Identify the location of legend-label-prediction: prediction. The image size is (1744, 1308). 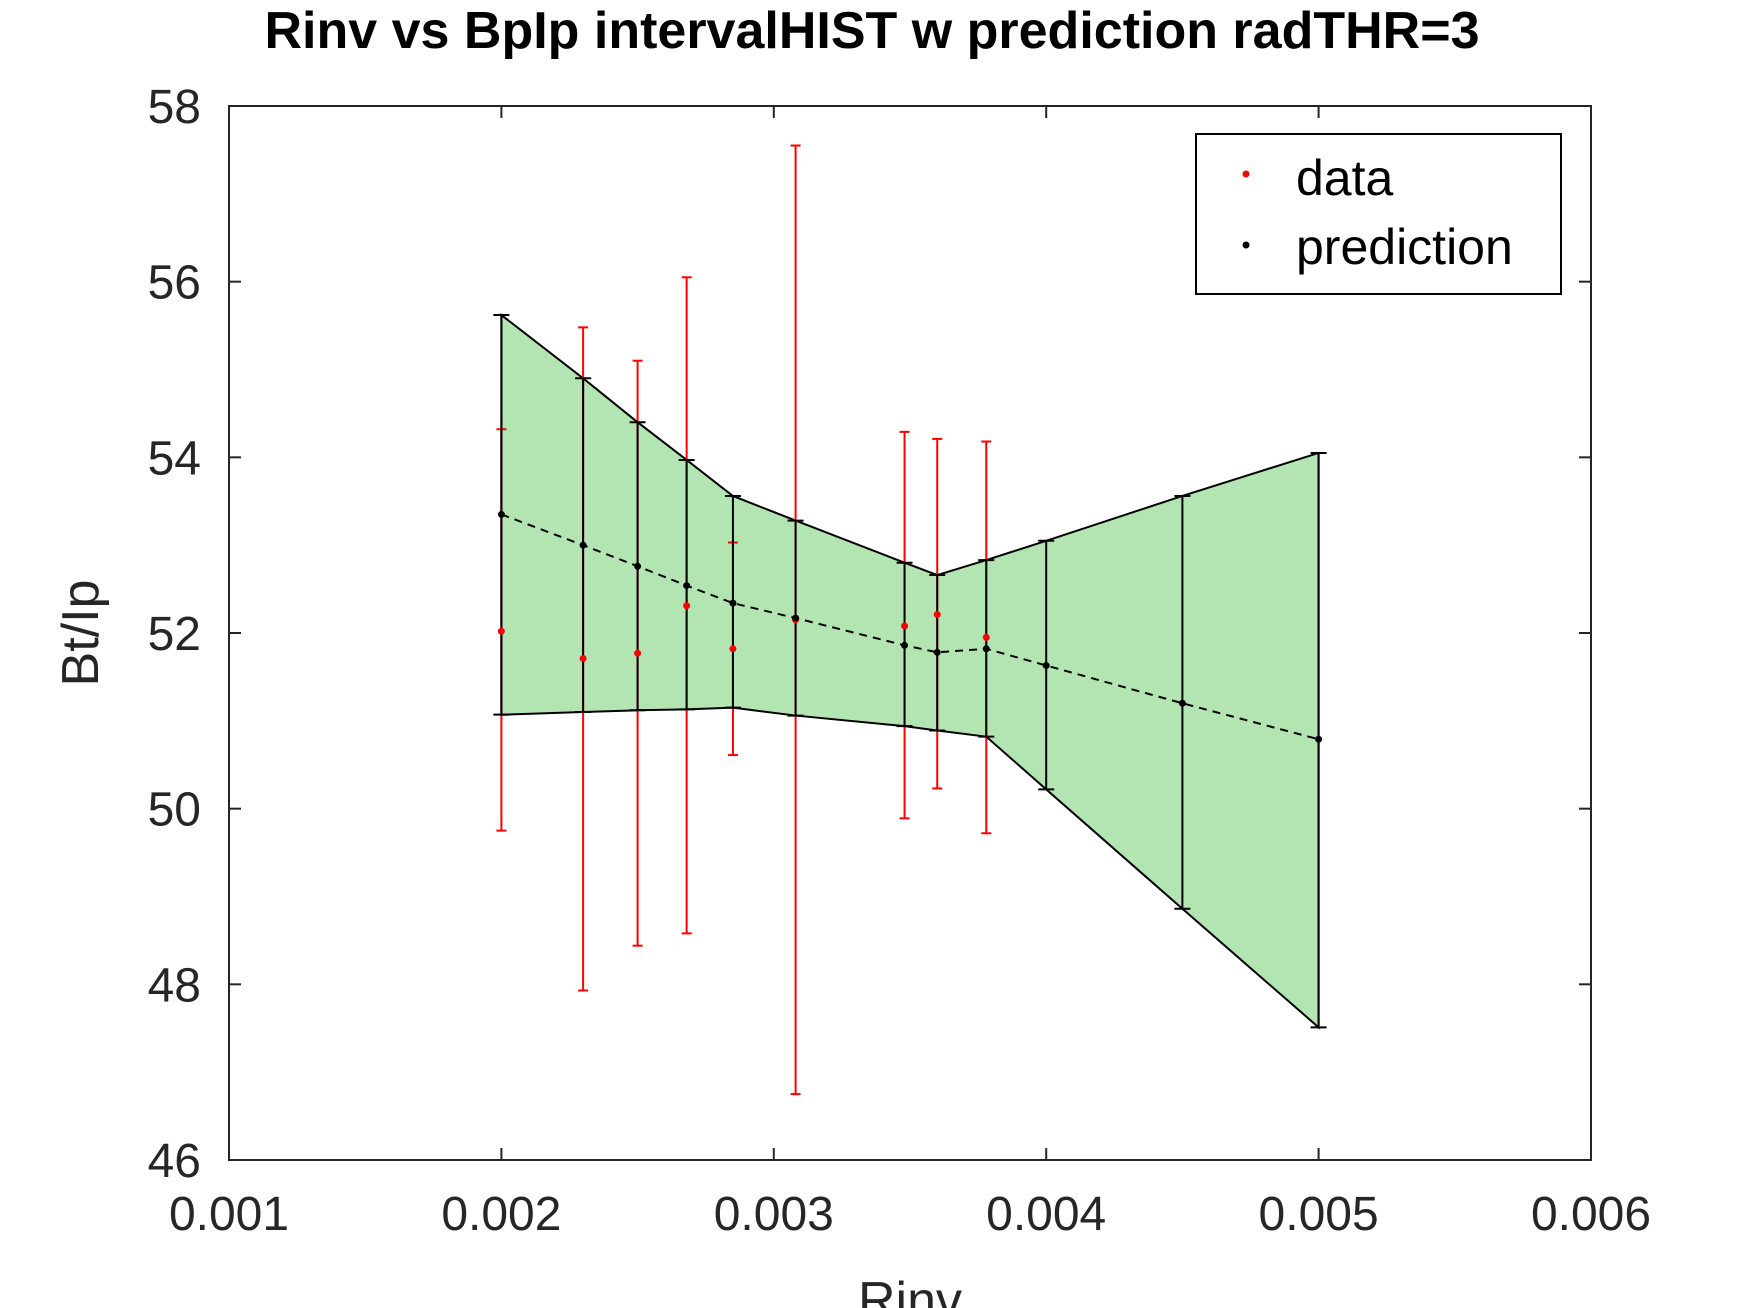
(1404, 247).